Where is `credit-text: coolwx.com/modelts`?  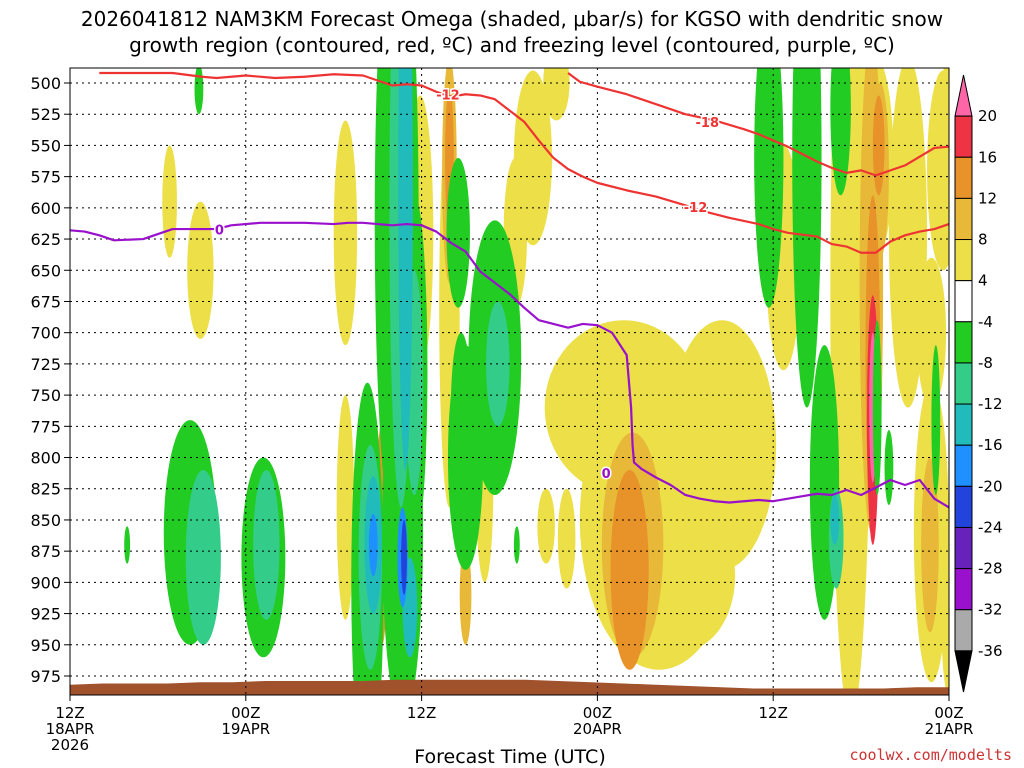
credit-text: coolwx.com/modelts is located at coordinates (930, 755).